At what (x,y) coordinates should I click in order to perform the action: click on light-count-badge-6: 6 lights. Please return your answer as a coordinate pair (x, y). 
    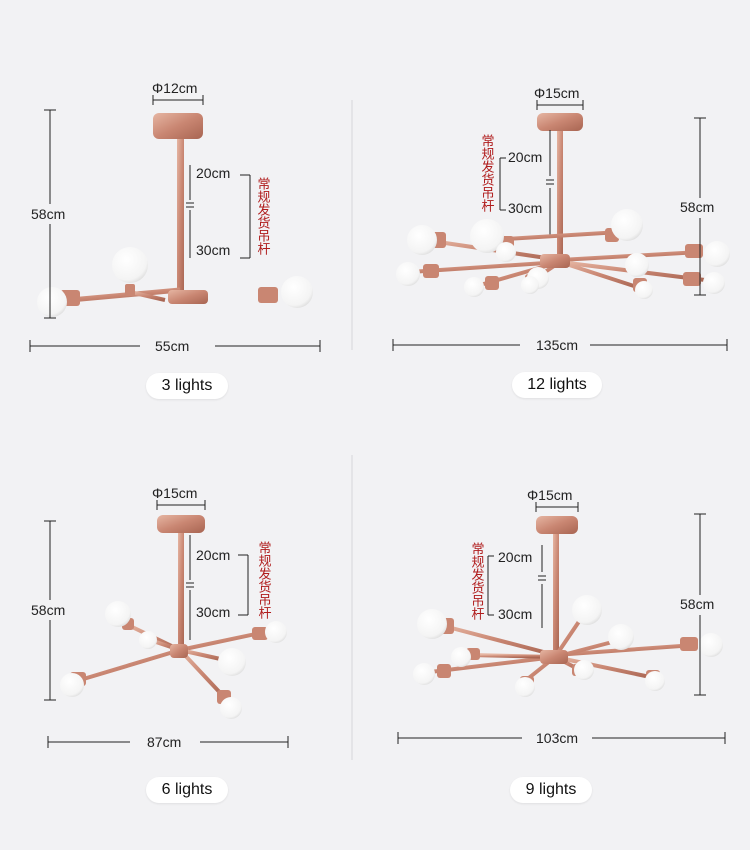
    Looking at the image, I should click on (187, 790).